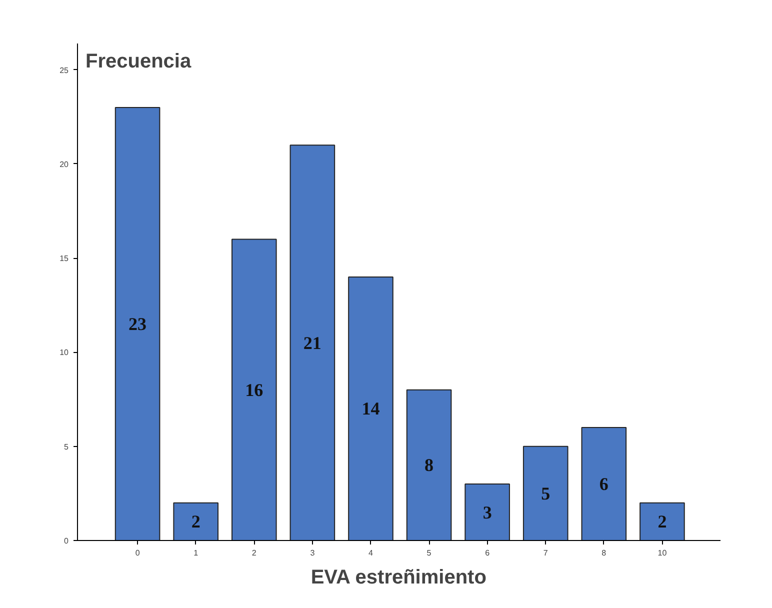 Image resolution: width=772 pixels, height=608 pixels. I want to click on data-label: 23, so click(137, 324).